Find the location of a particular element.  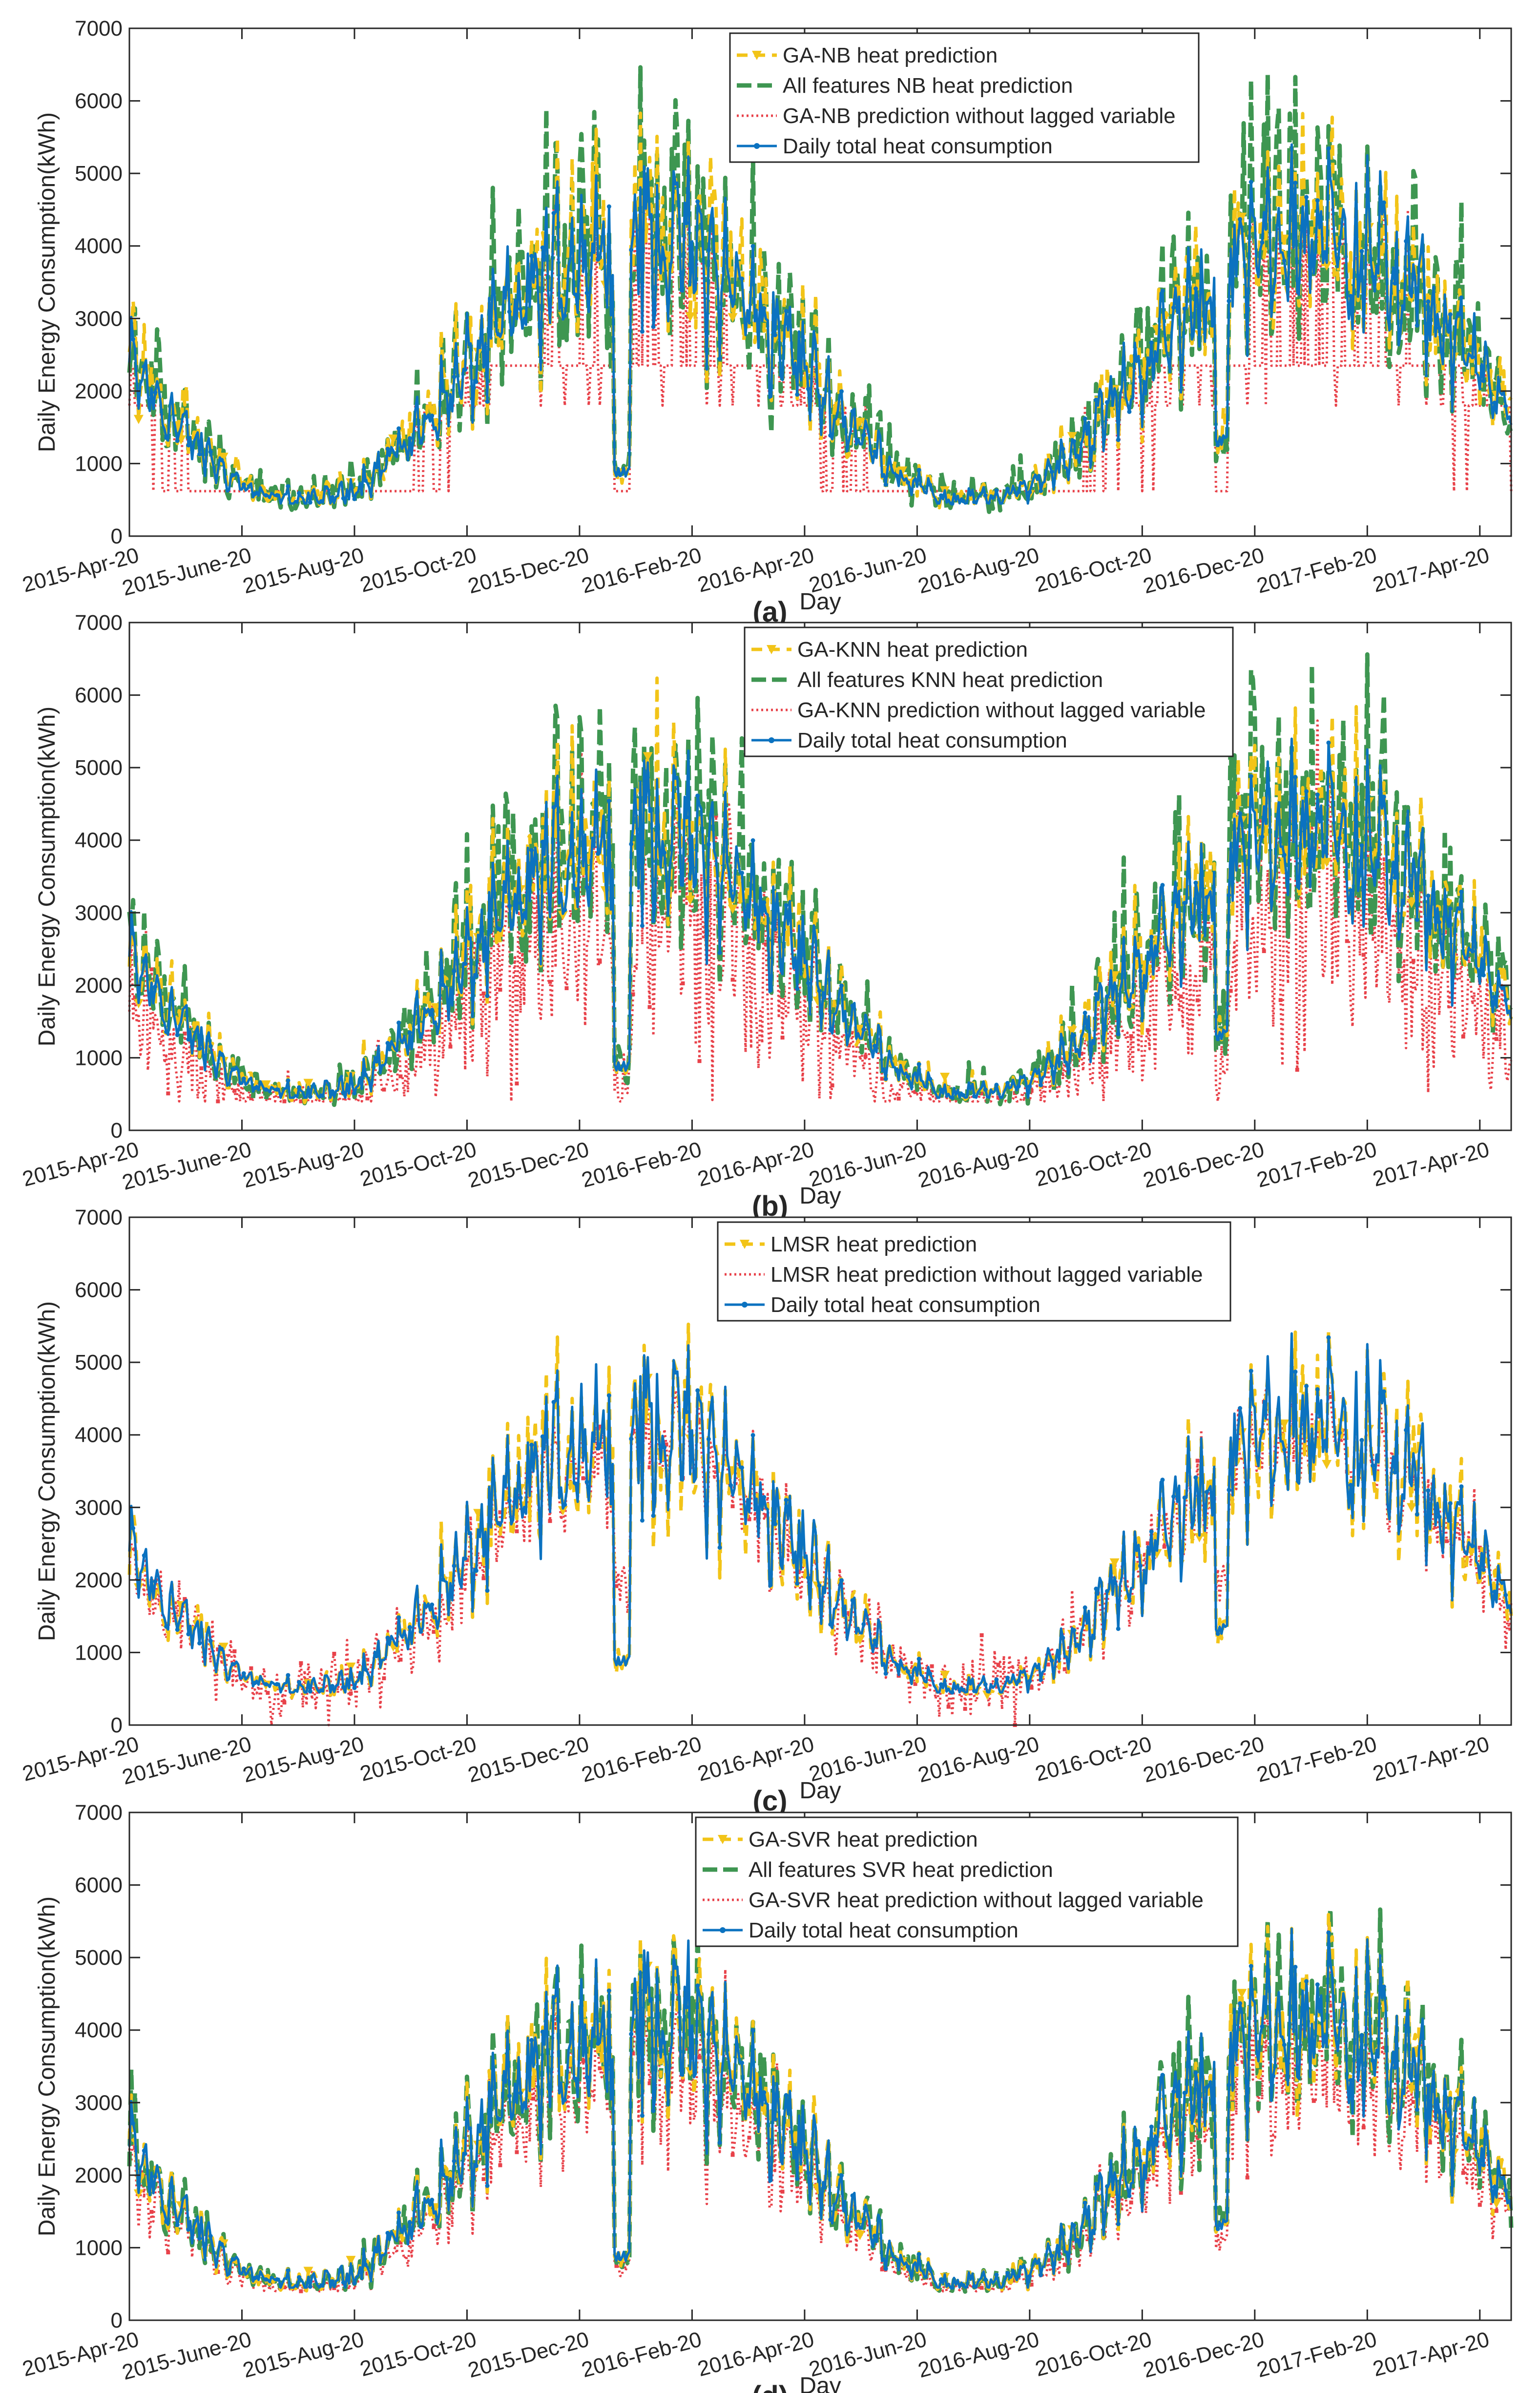

x-tick-label: 2016-Apr-20 is located at coordinates (756, 570).